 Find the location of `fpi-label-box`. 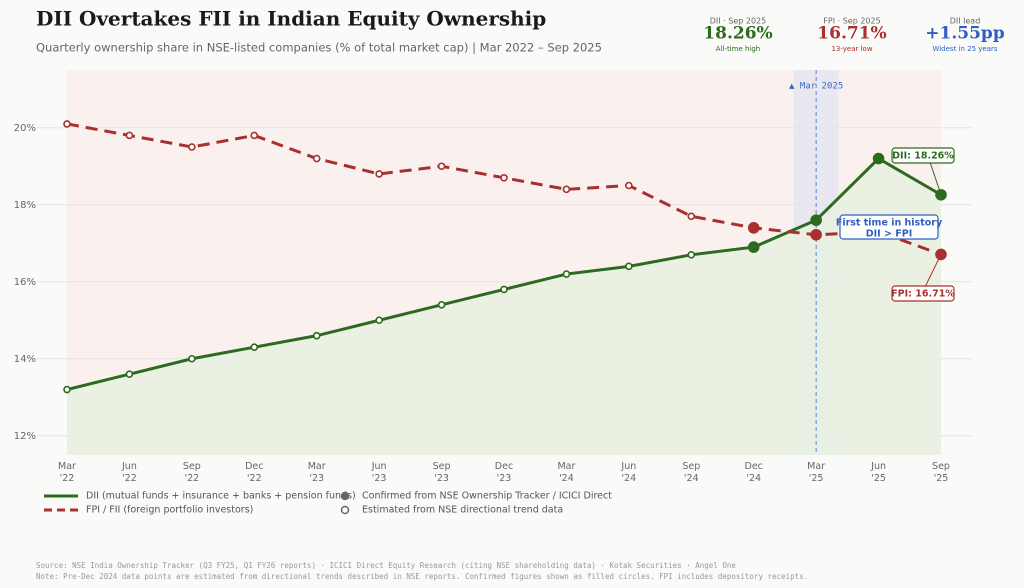

fpi-label-box is located at coordinates (923, 293).